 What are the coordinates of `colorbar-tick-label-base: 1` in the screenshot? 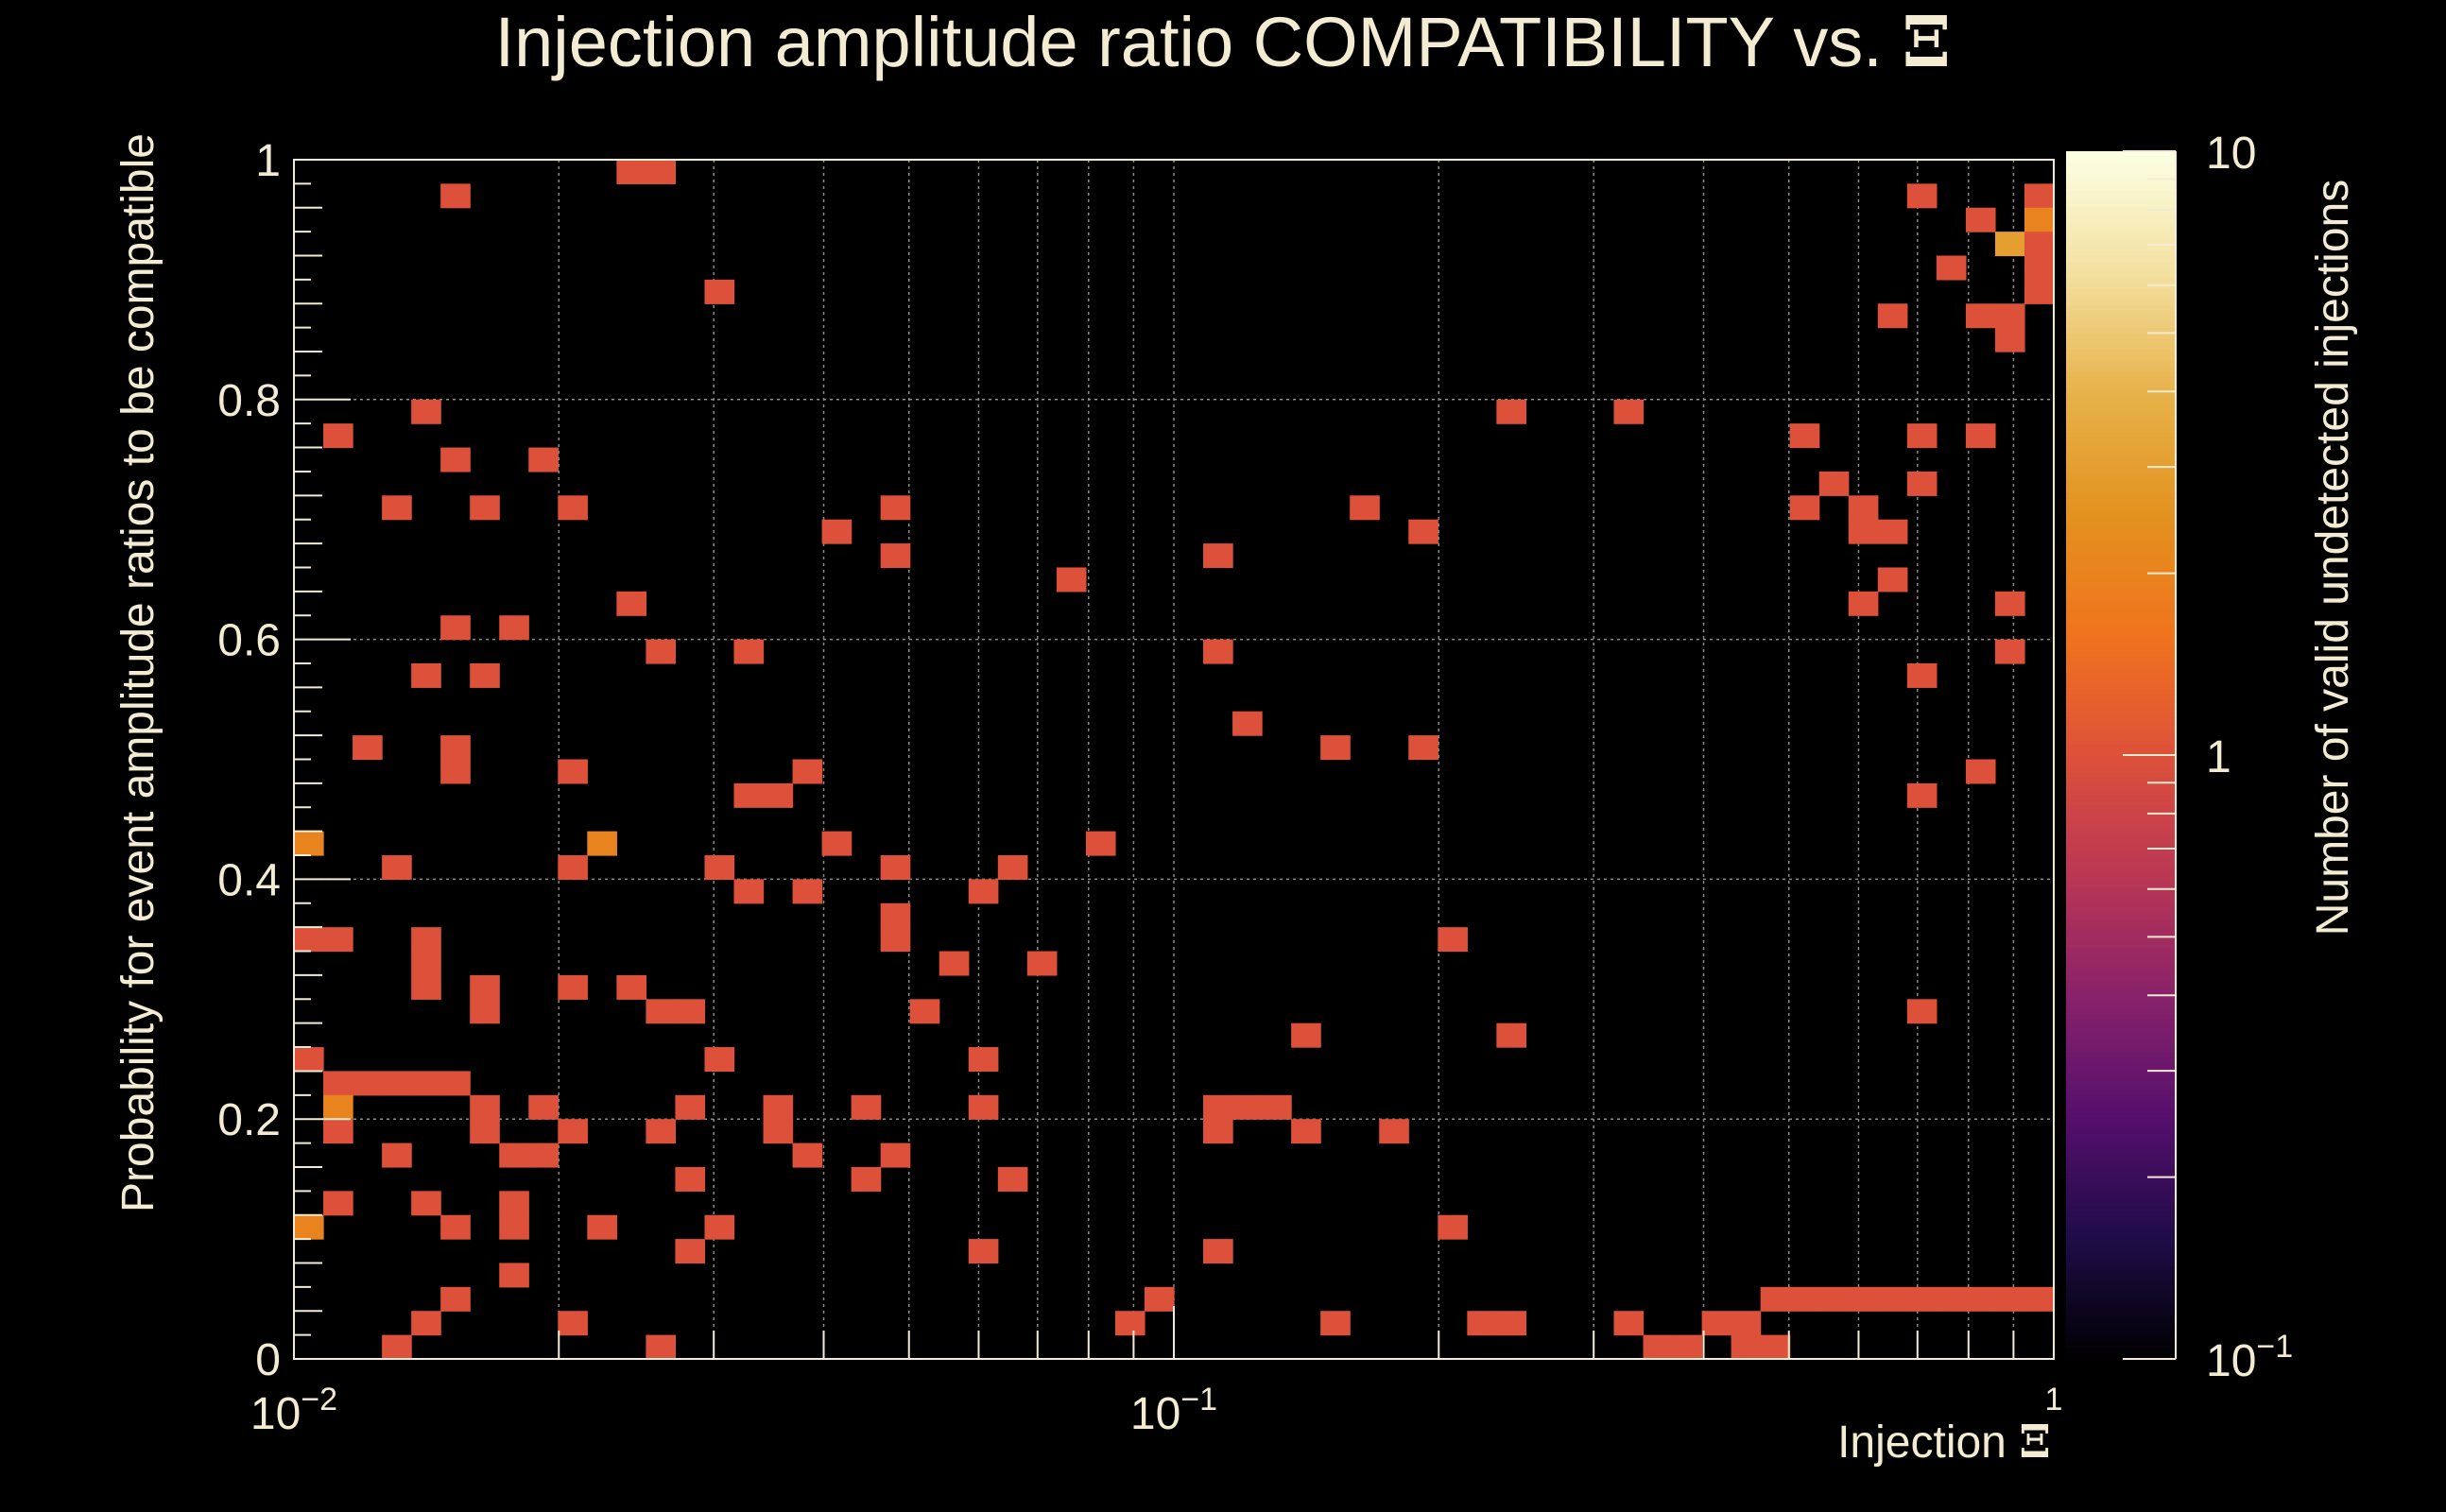 It's located at (2218, 757).